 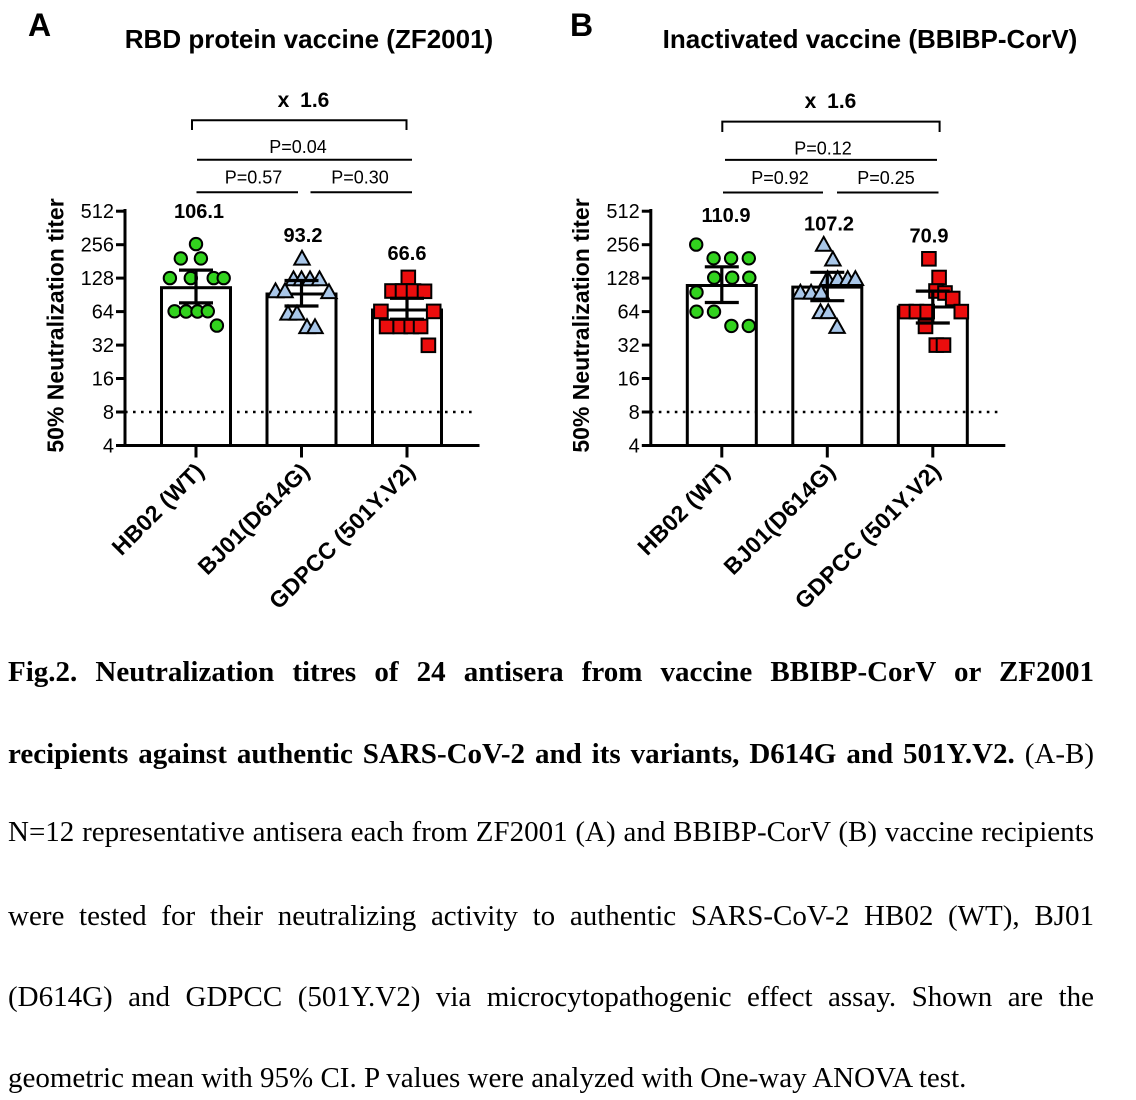 What do you see at coordinates (581, 25) in the screenshot?
I see `svg-text: B` at bounding box center [581, 25].